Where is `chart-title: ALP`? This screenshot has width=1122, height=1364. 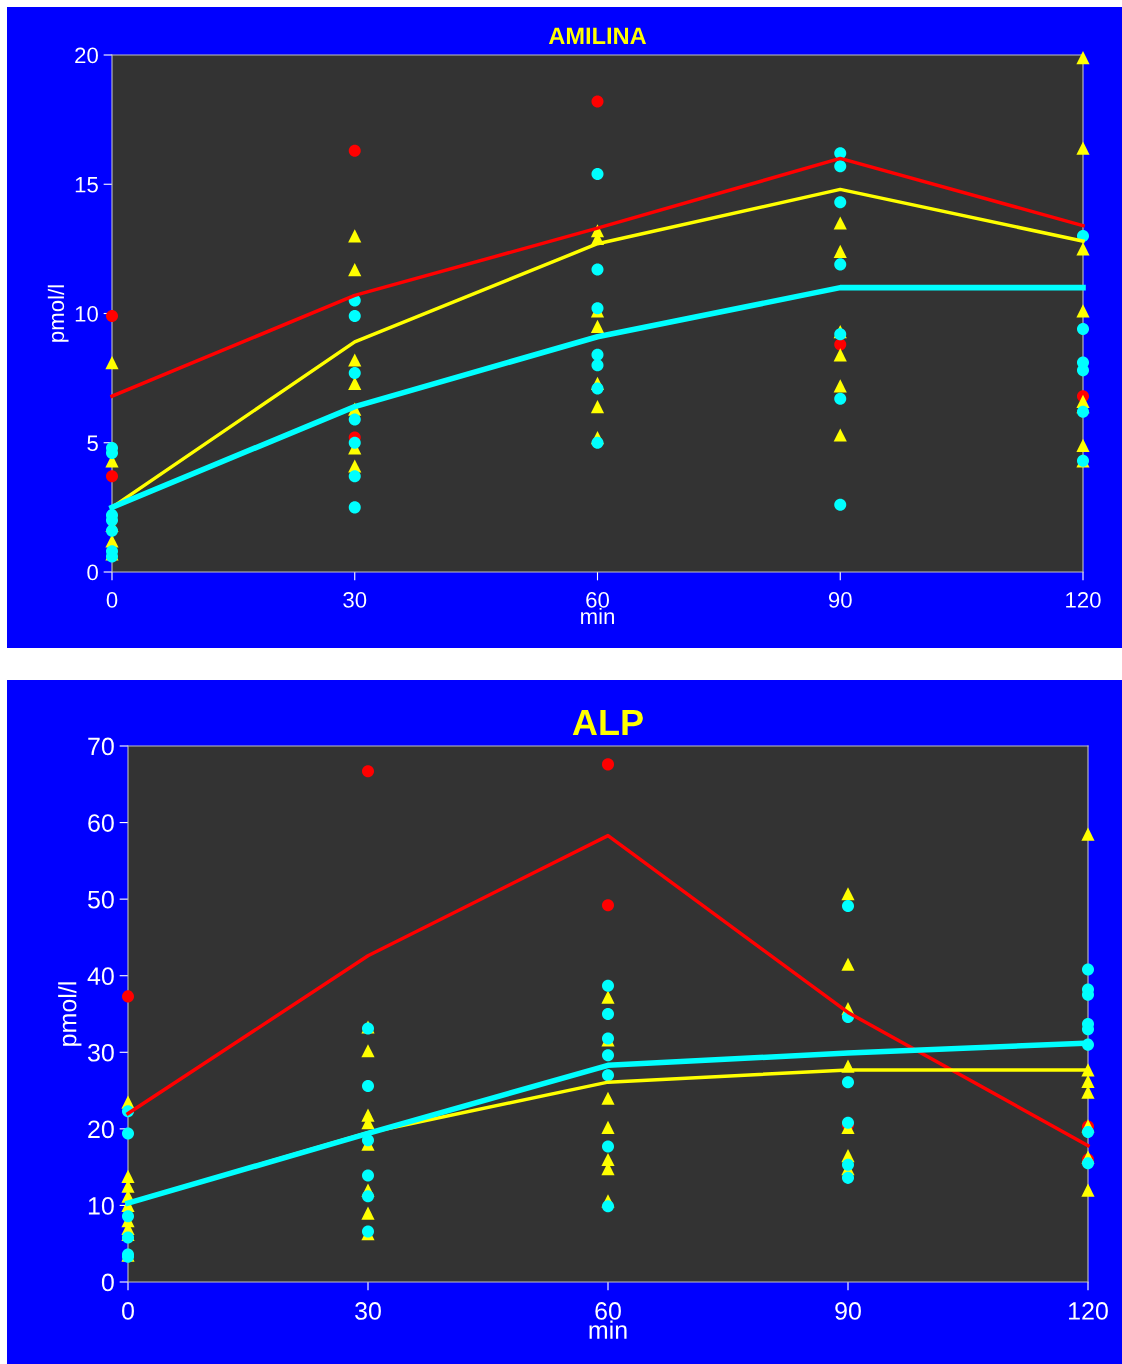 chart-title: ALP is located at coordinates (607, 722).